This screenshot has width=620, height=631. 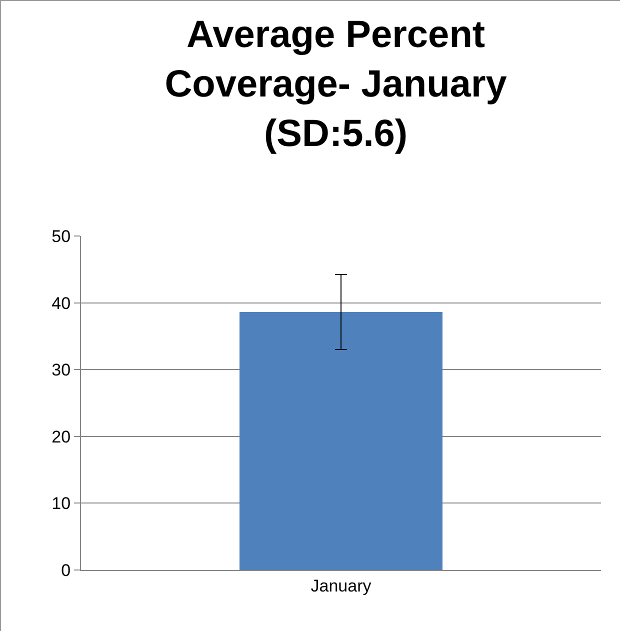 I want to click on y-tick-label: 10, so click(x=61, y=504).